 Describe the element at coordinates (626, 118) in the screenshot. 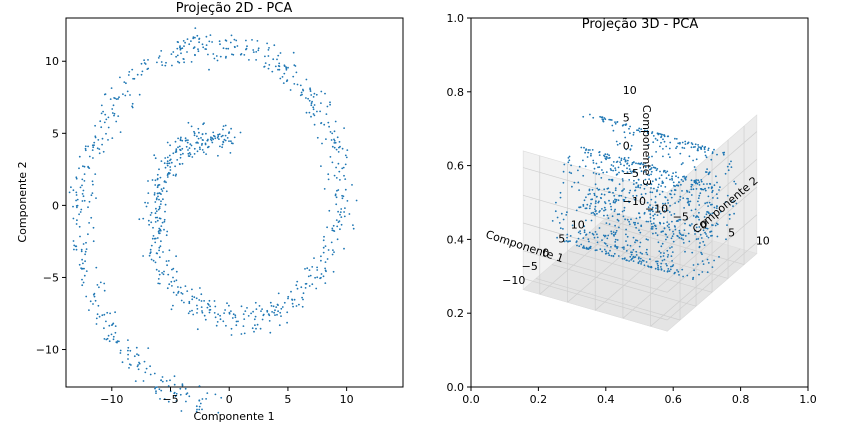

I see `z-tick-label-3d: 5` at that location.